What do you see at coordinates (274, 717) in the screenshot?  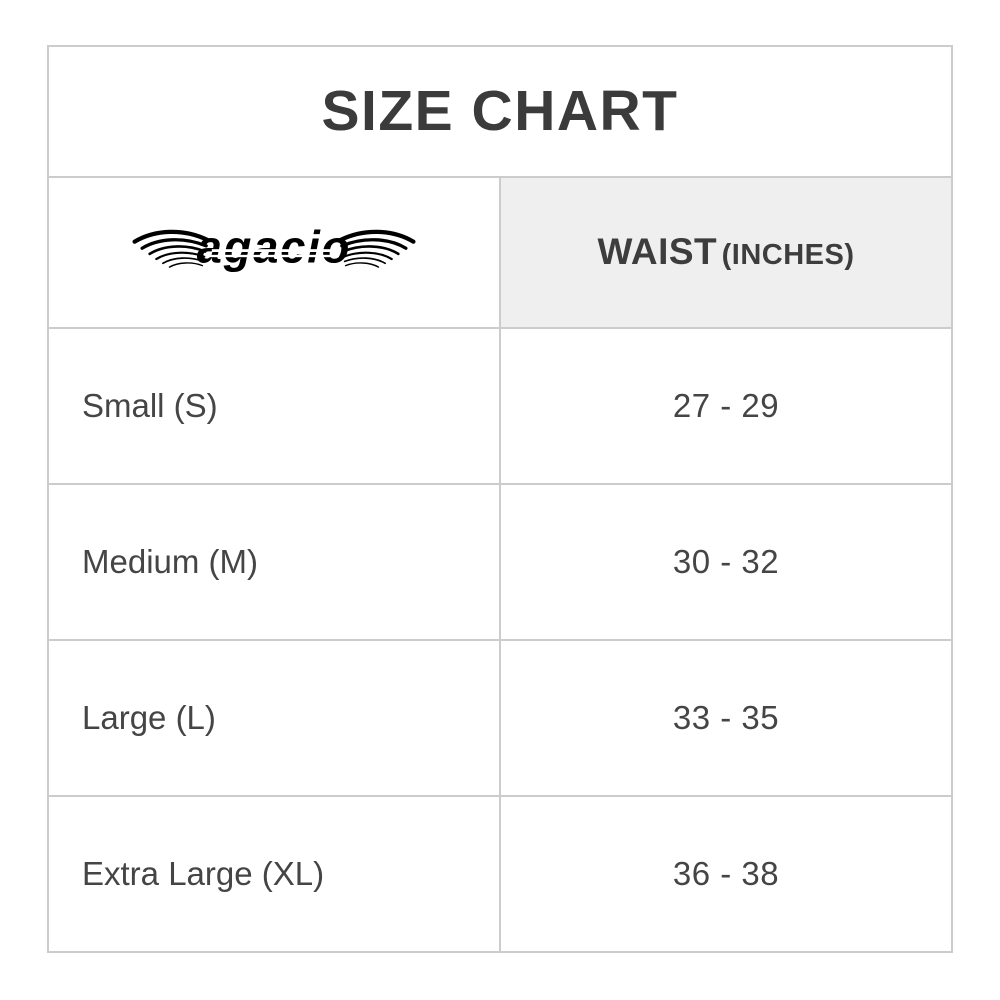 I see `size-label: Large (L)` at bounding box center [274, 717].